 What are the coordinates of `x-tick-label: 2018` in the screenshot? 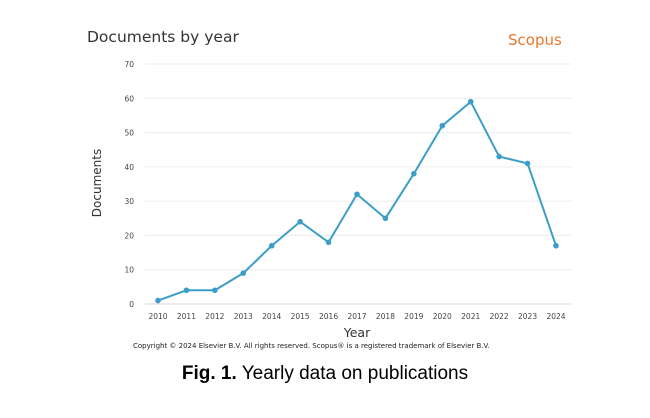 It's located at (385, 316).